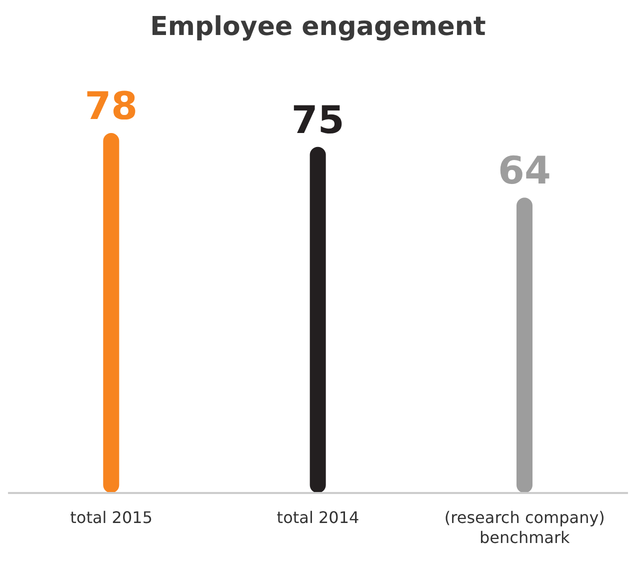 This screenshot has height=579, width=636. I want to click on x-tick-label: total 2014, so click(318, 517).